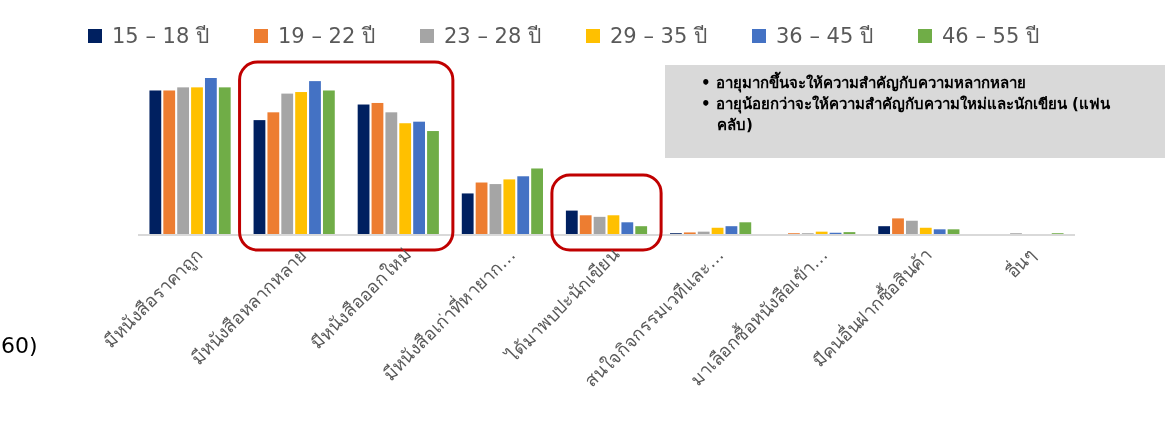 This screenshot has height=447, width=1165. What do you see at coordinates (990, 36) in the screenshot?
I see `legend-label: 46 – 55 ปี` at bounding box center [990, 36].